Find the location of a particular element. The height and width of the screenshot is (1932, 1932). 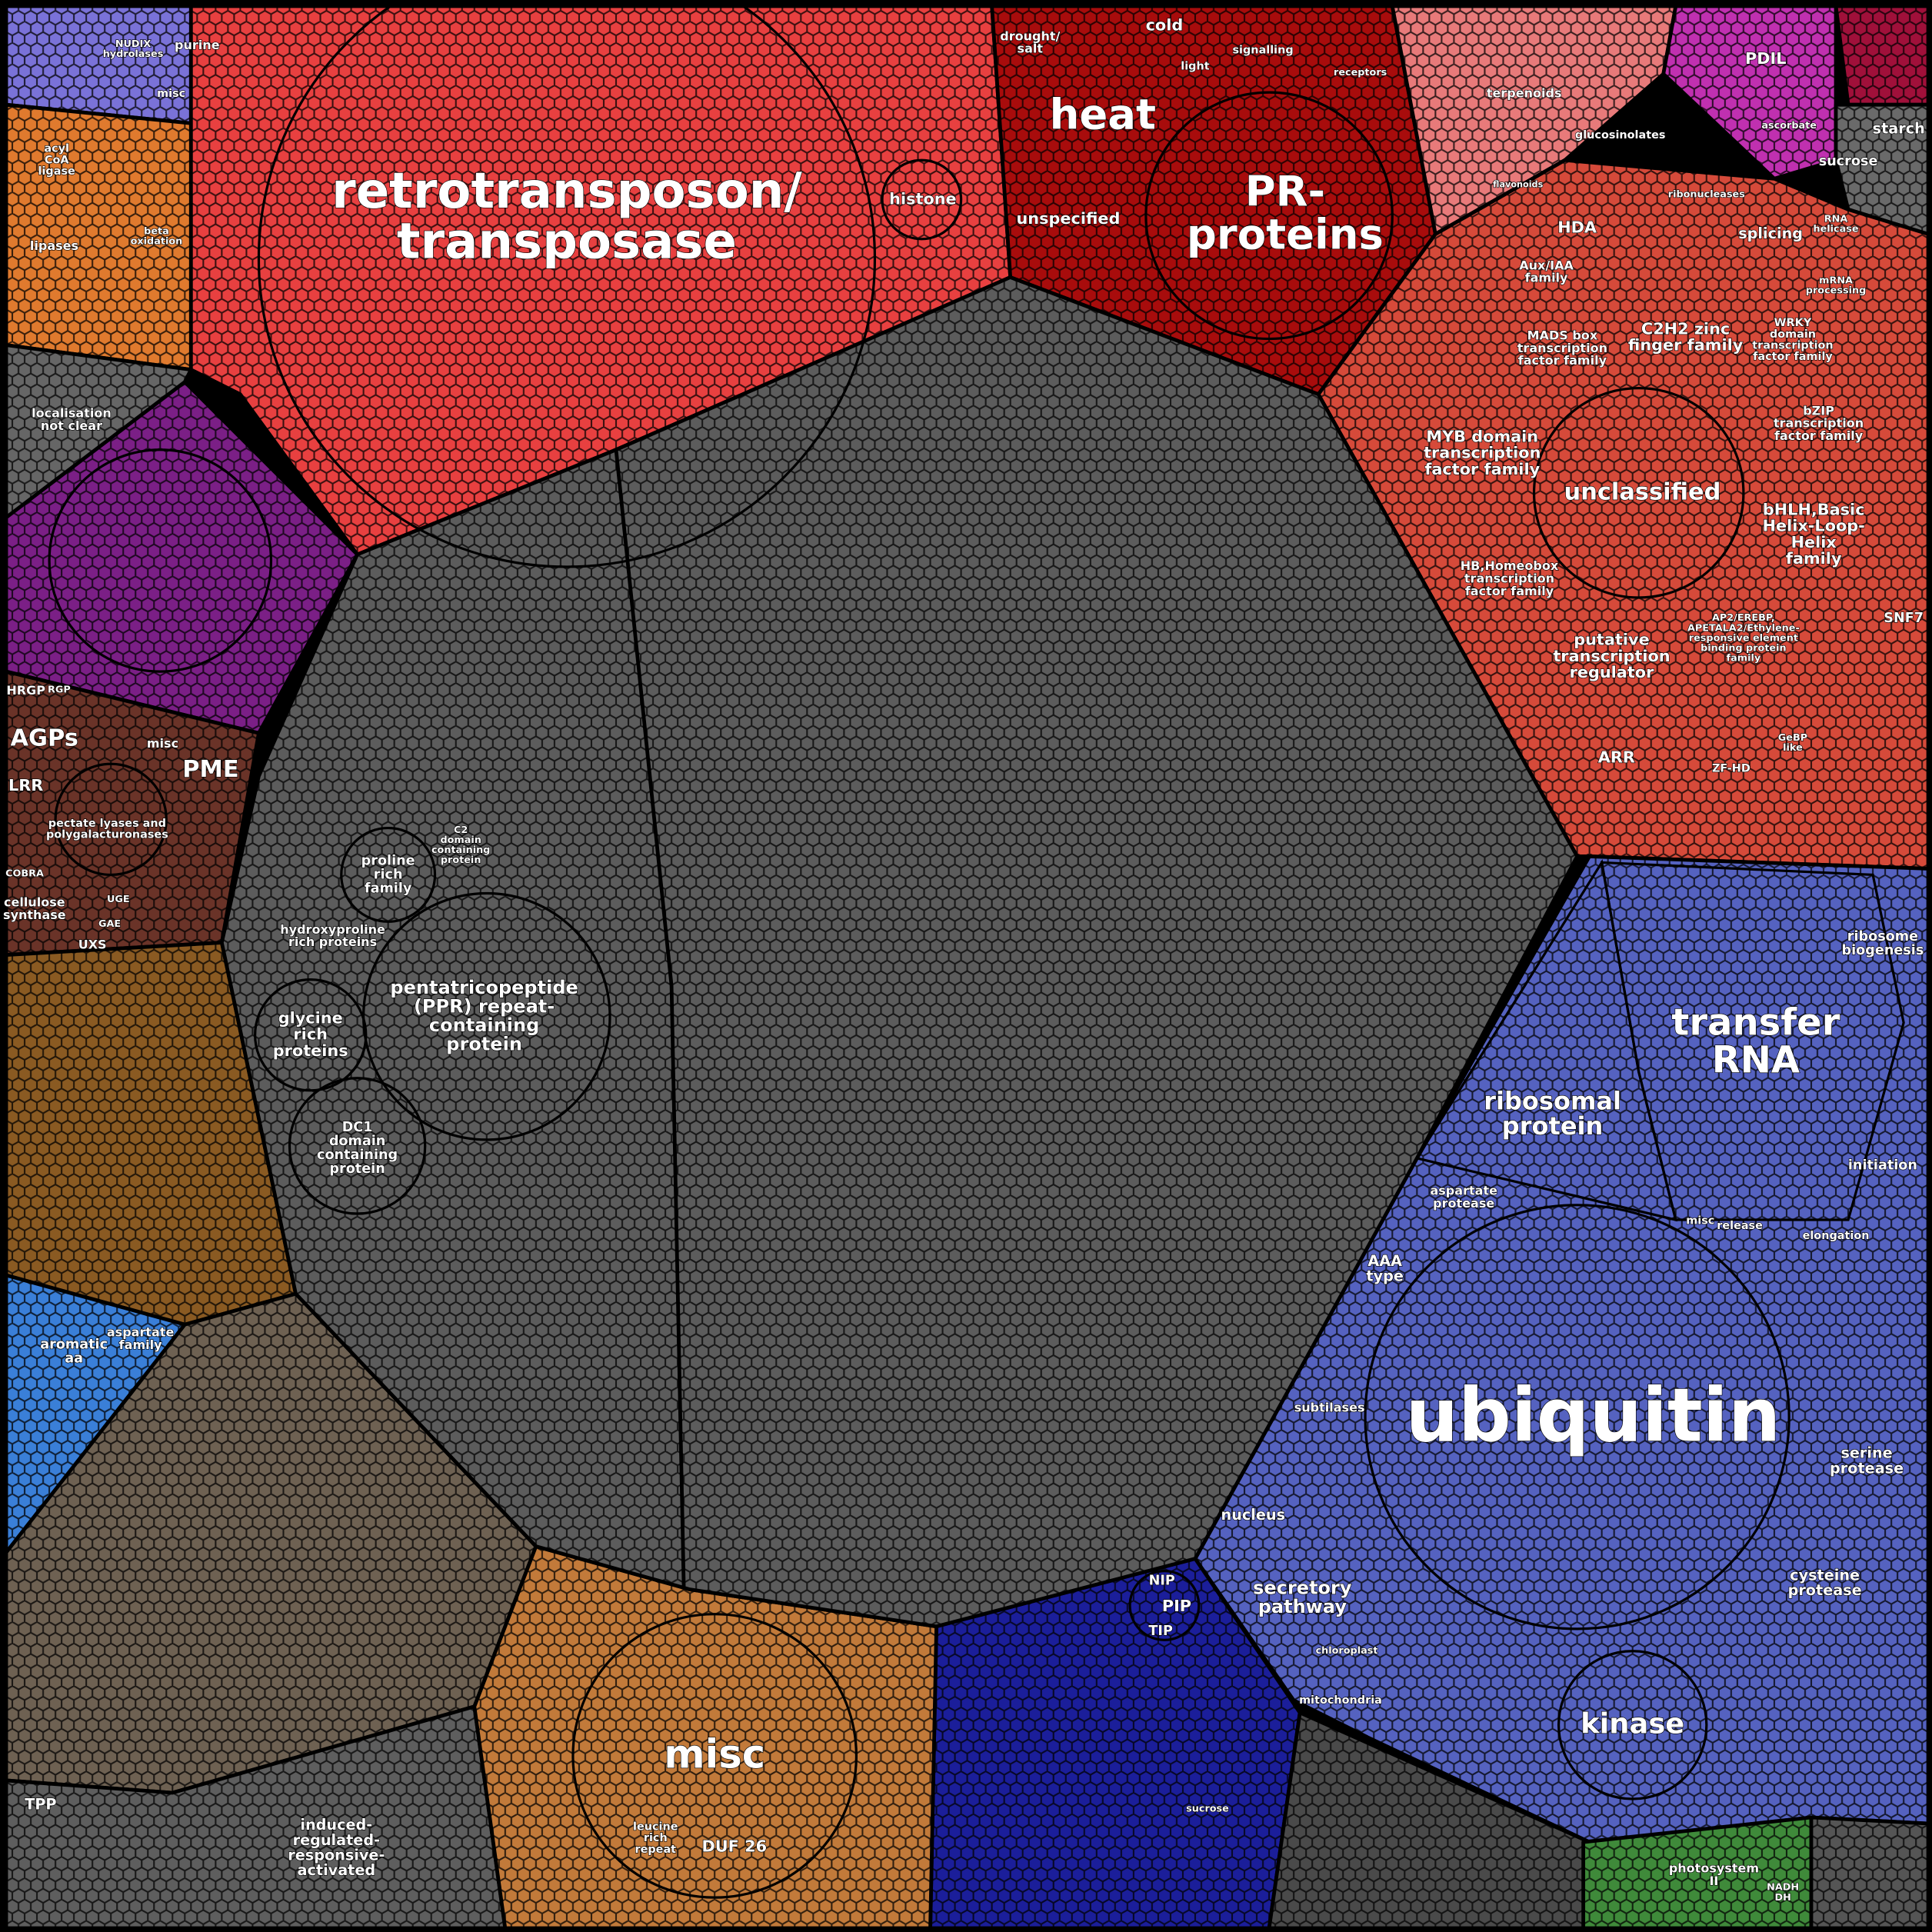

region-label: drought/ is located at coordinates (1030, 35).